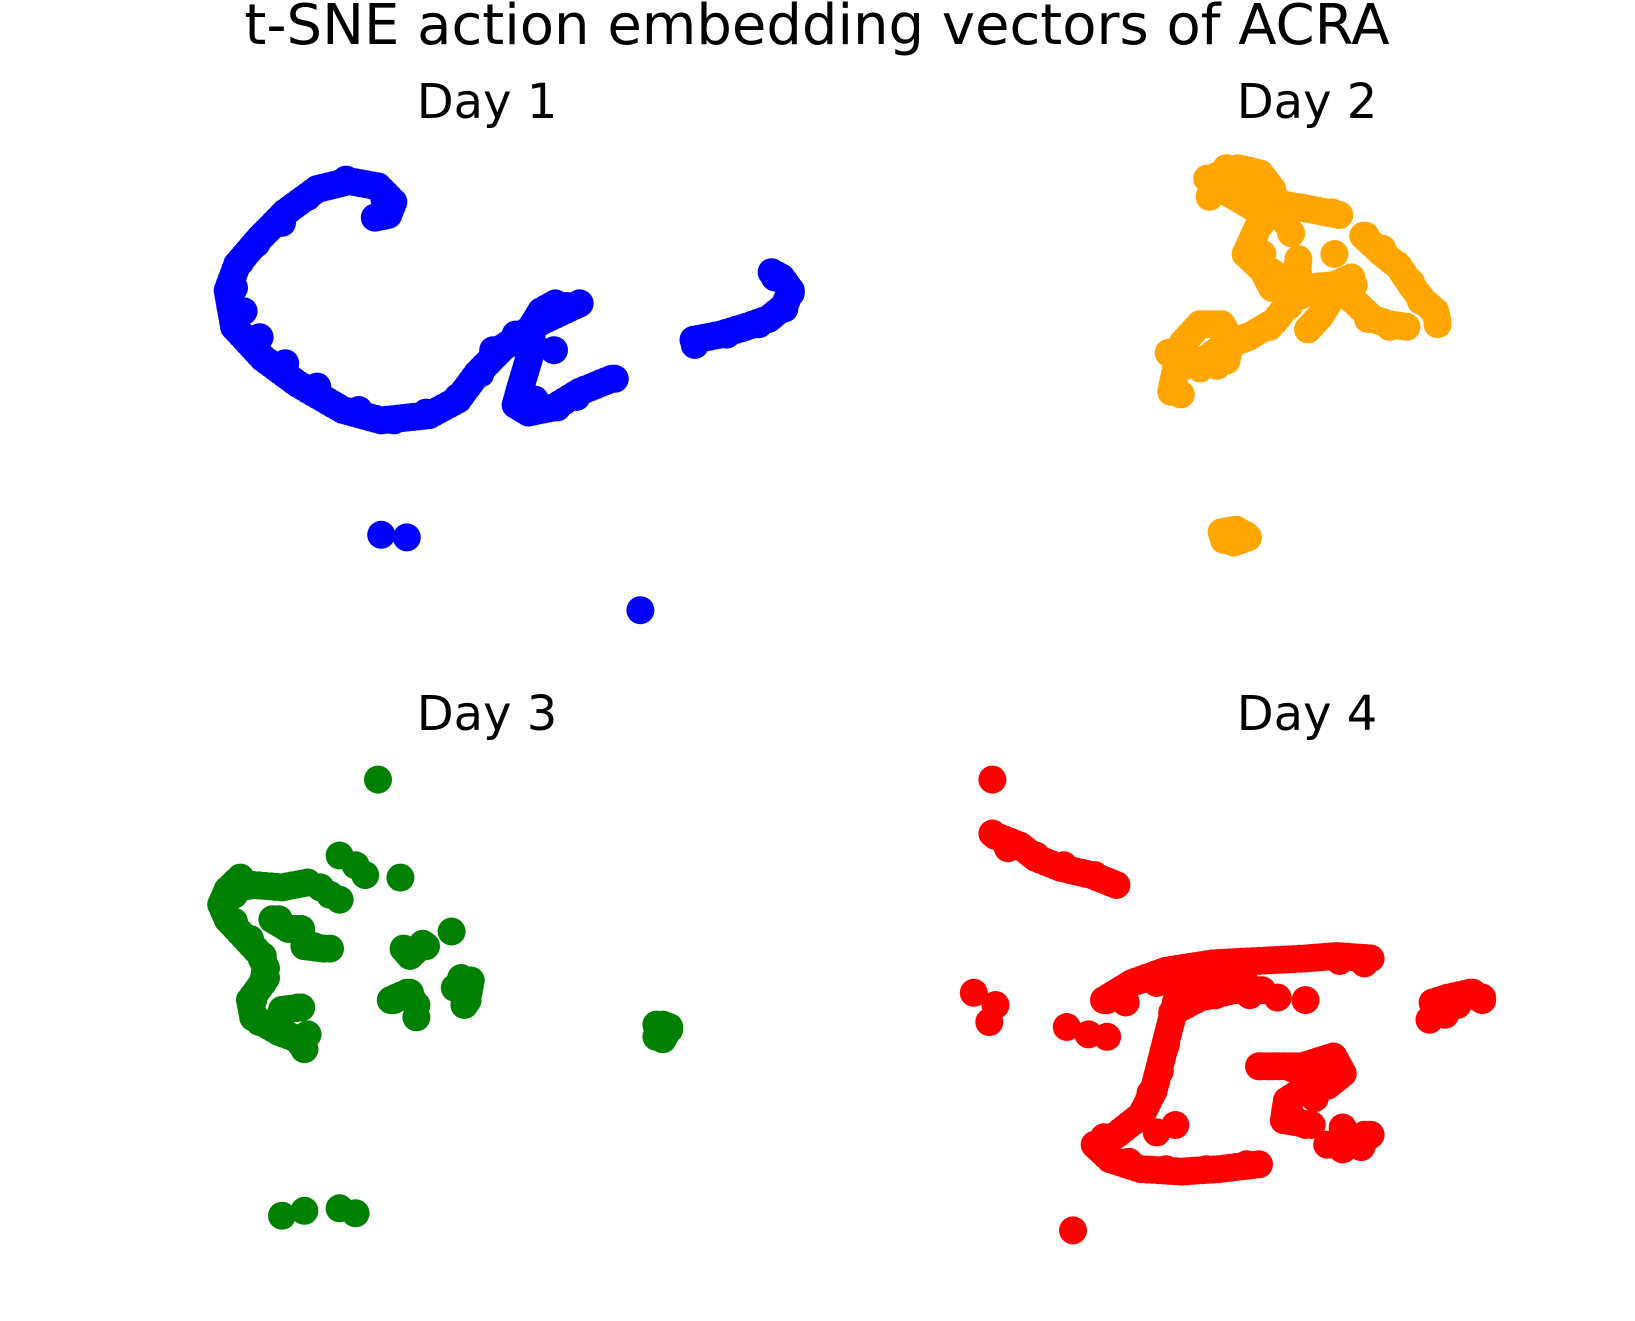  I want to click on panel-day-2: Day 2, so click(1303, 315).